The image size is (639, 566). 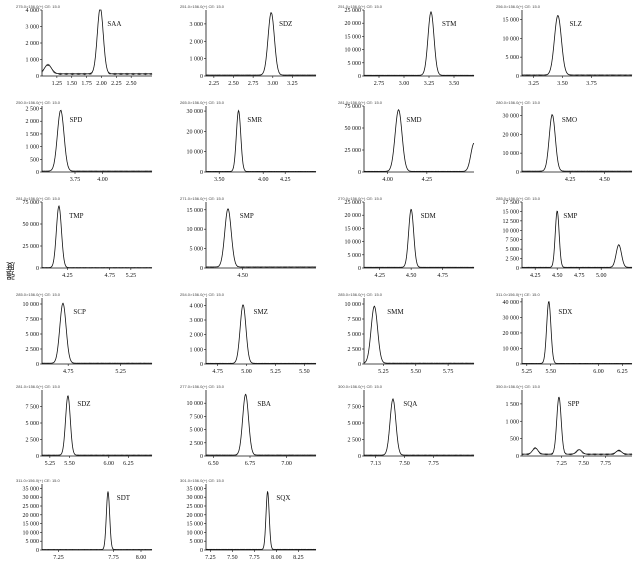 What do you see at coordinates (273, 84) in the screenshot?
I see `x-tick-label: 3.00` at bounding box center [273, 84].